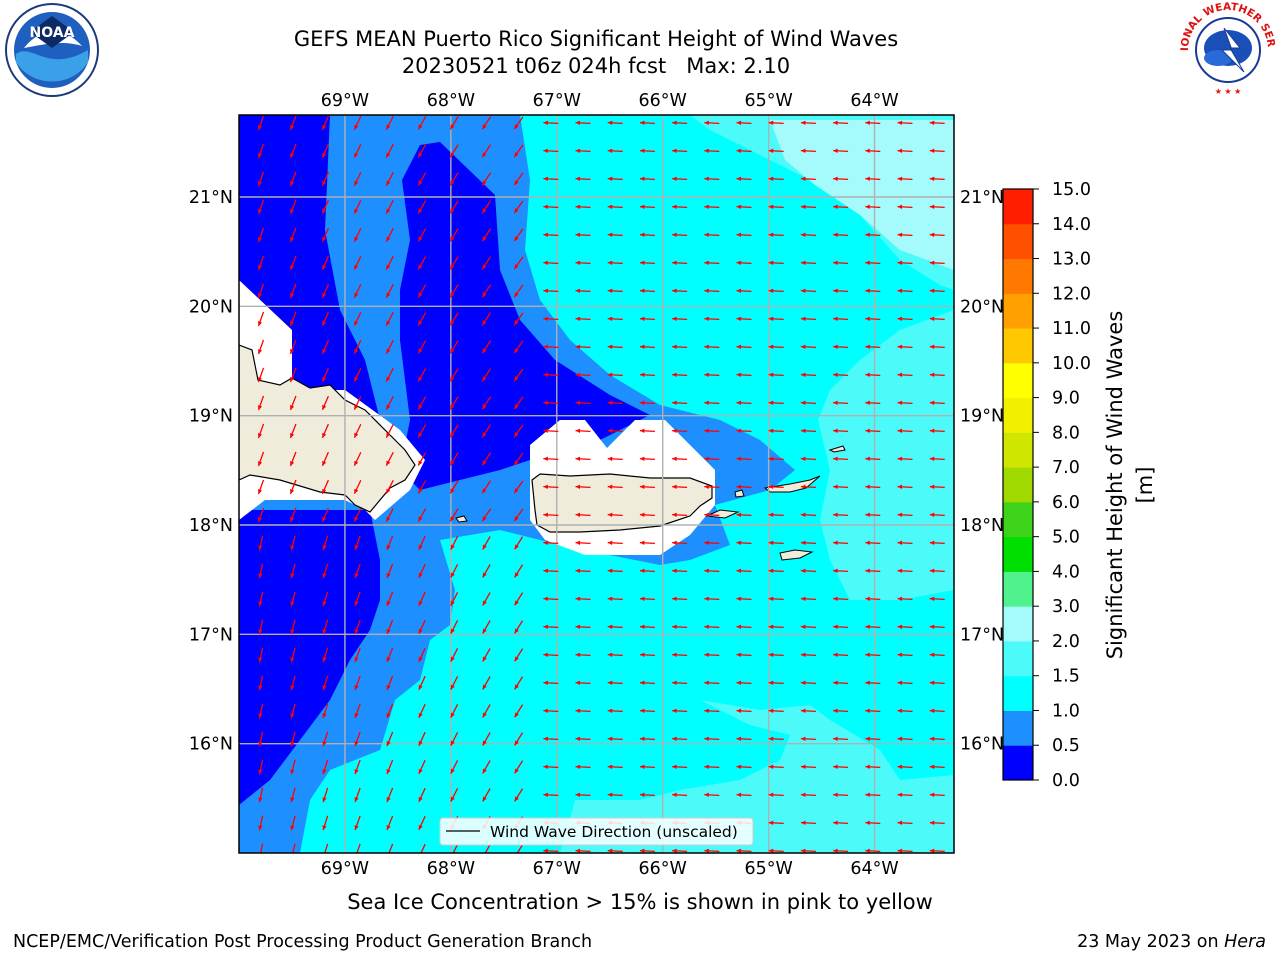 The height and width of the screenshot is (960, 1280). Describe the element at coordinates (837, 449) in the screenshot. I see `land-anegada` at that location.